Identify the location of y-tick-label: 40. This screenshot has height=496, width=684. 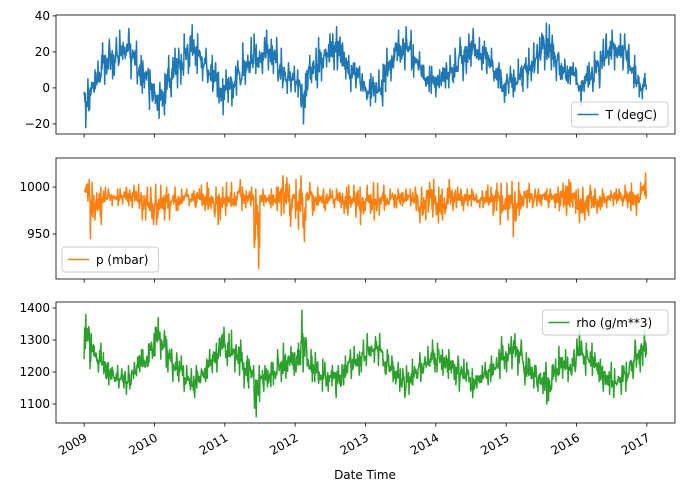
(42, 16).